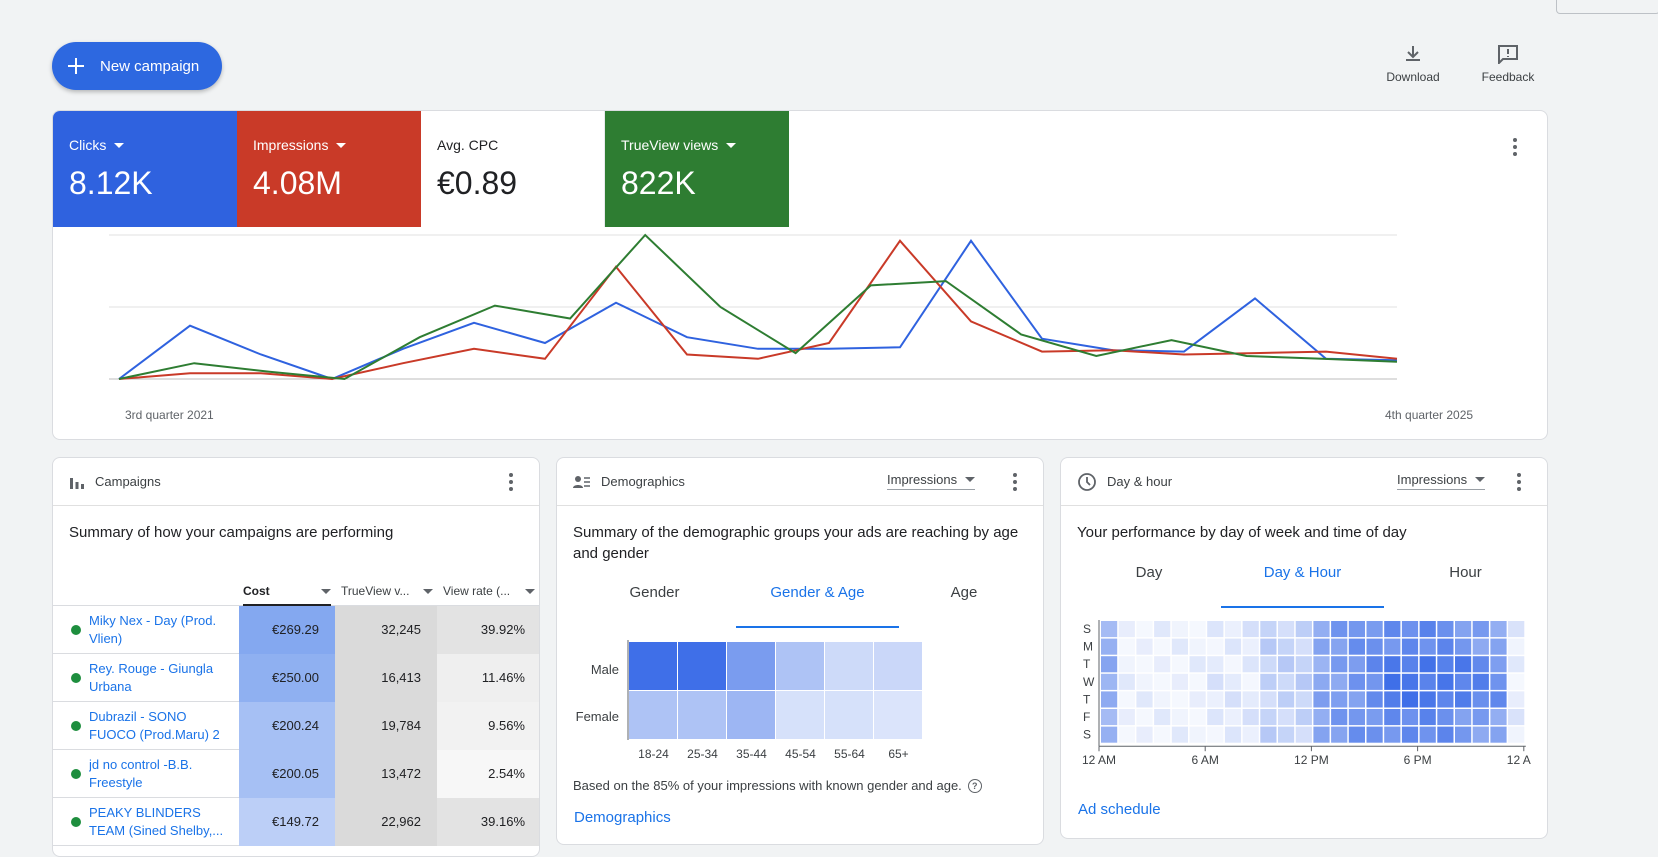  I want to click on download-button: Download, so click(1413, 64).